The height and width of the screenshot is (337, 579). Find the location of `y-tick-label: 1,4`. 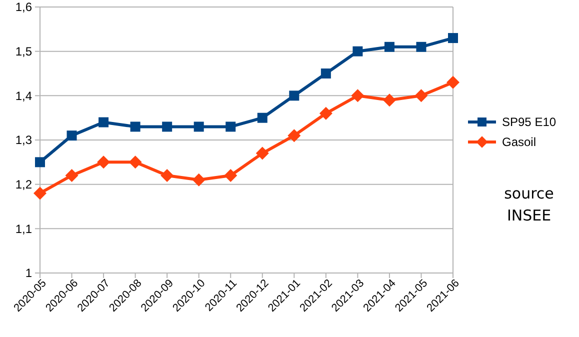

y-tick-label: 1,4 is located at coordinates (23, 95).